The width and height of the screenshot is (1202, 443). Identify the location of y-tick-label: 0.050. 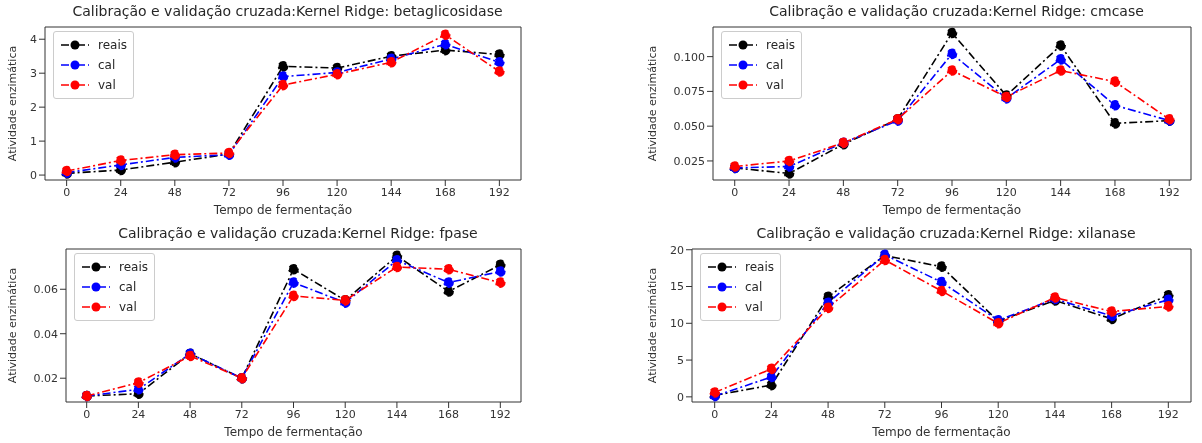
(689, 127).